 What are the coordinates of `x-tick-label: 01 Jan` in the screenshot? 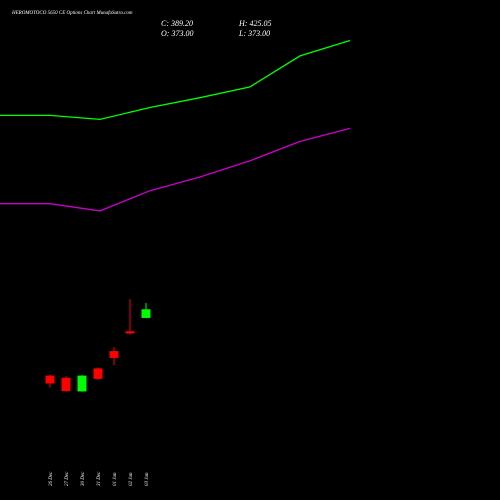 It's located at (115, 479).